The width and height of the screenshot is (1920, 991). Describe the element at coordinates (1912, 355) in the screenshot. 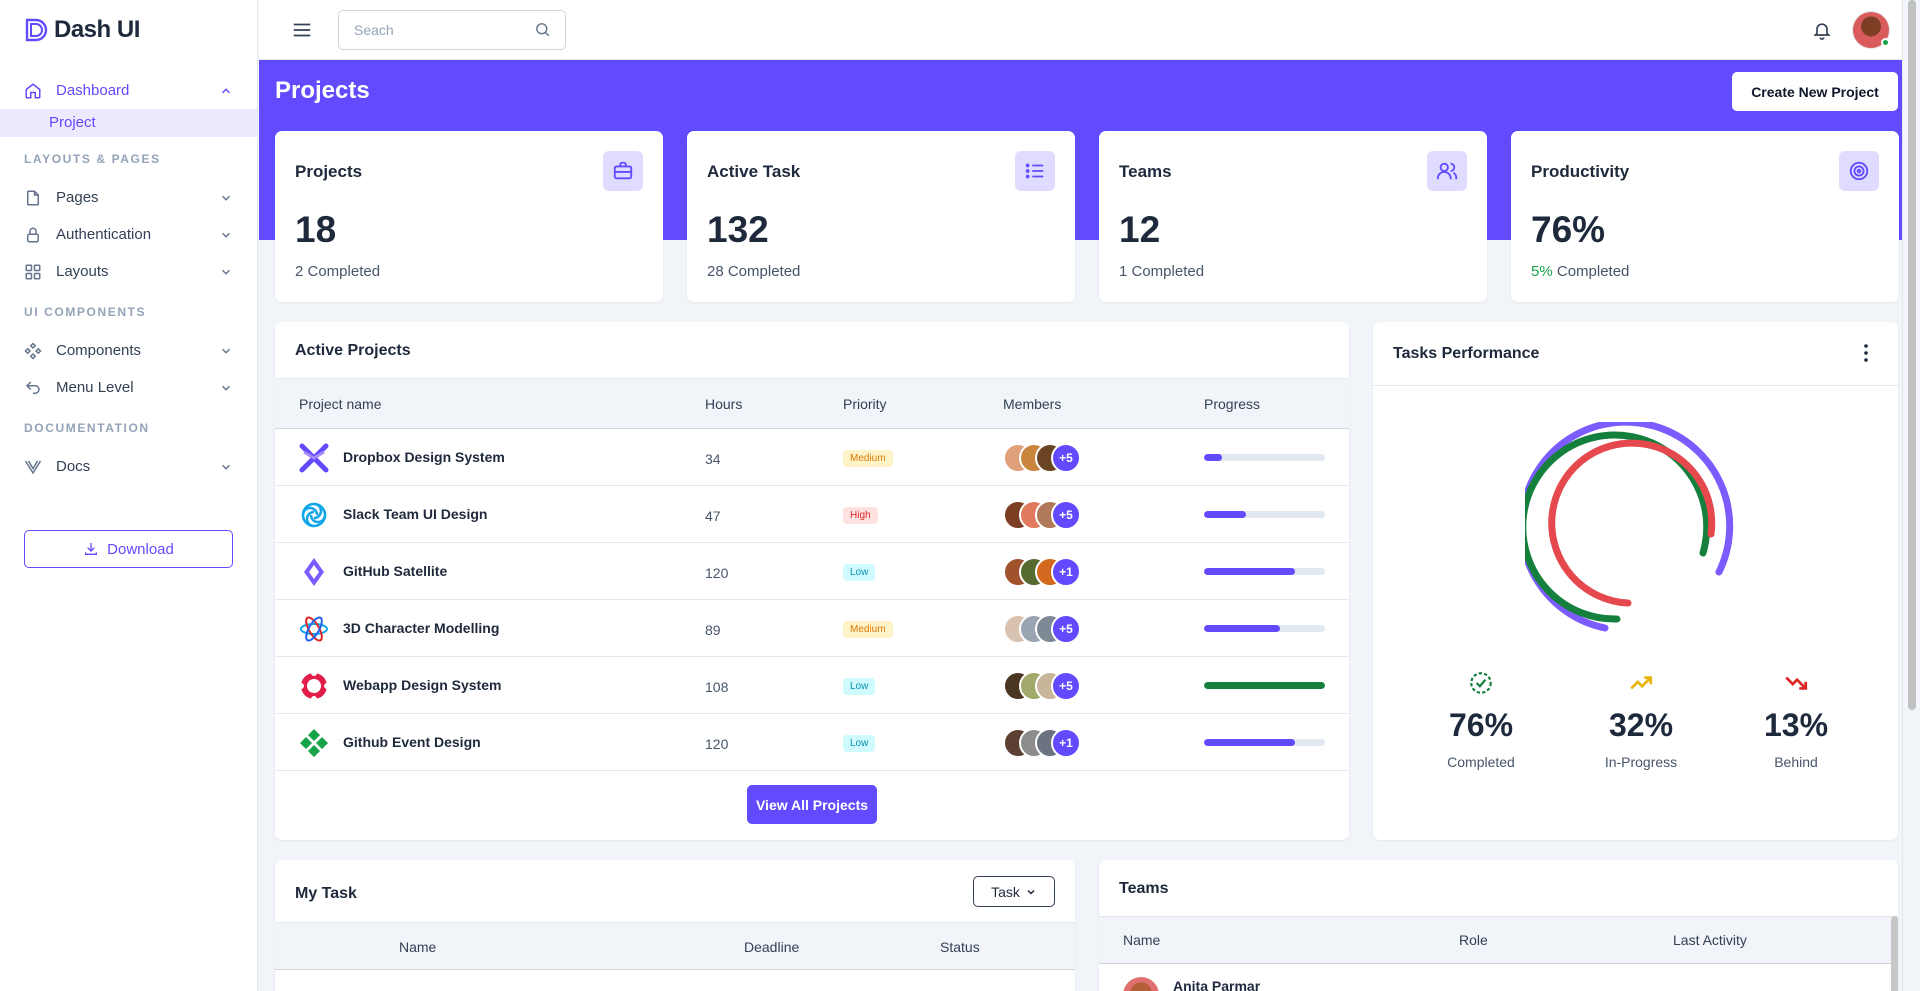

I see `scrollbar-thumb` at that location.